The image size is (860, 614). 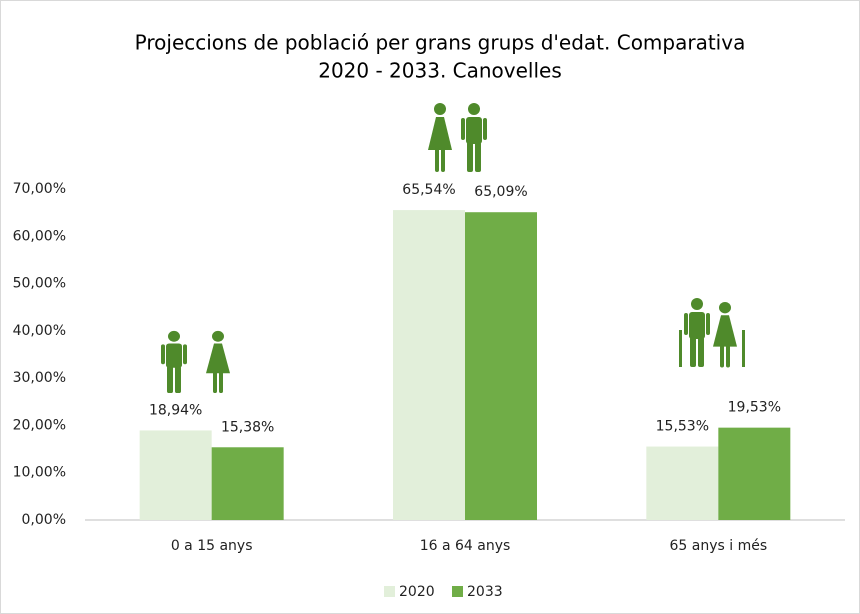 What do you see at coordinates (39, 189) in the screenshot?
I see `y-tick-label: 70,00%` at bounding box center [39, 189].